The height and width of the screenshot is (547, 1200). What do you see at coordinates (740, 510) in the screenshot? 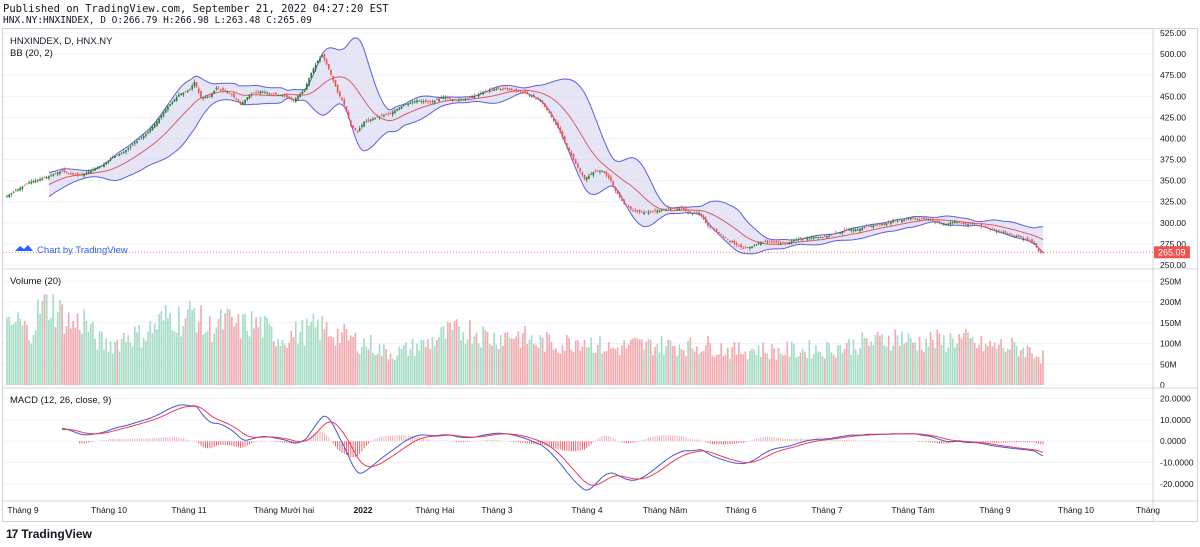
I see `time-axis-label: Tháng 6` at bounding box center [740, 510].